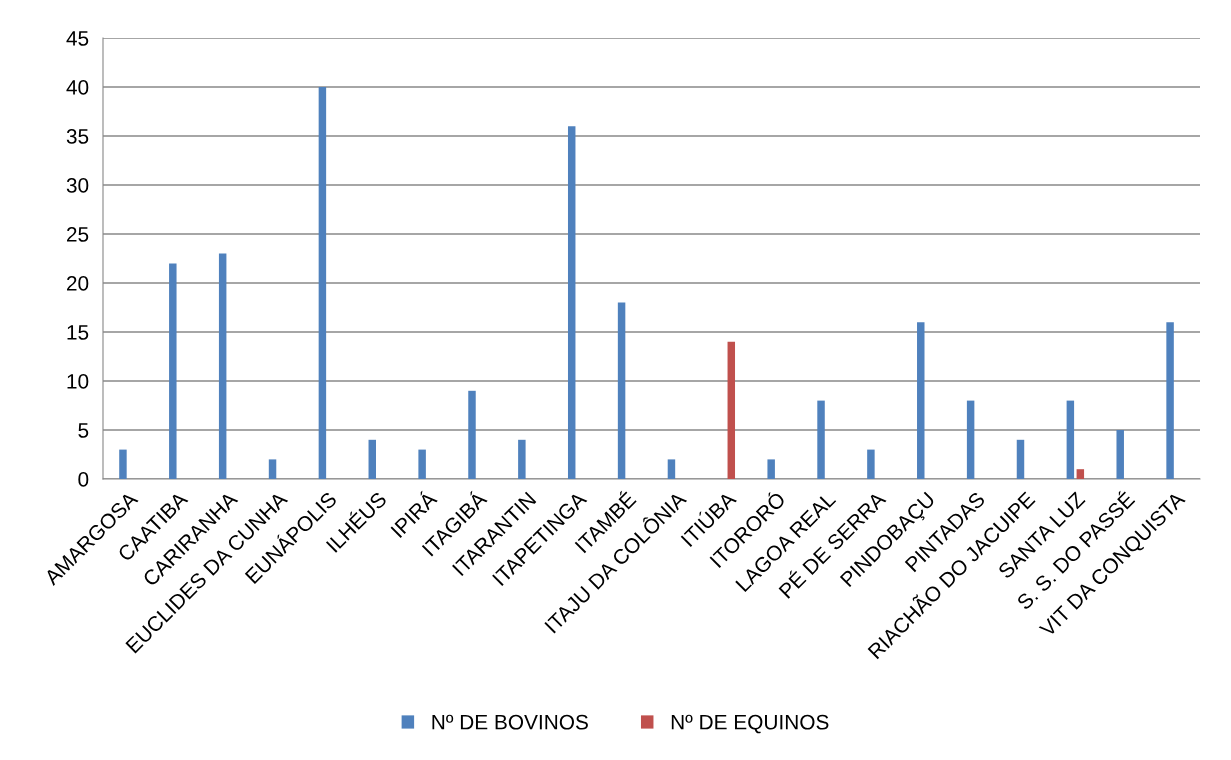 The image size is (1231, 760). I want to click on y-tick-label: 35, so click(77, 136).